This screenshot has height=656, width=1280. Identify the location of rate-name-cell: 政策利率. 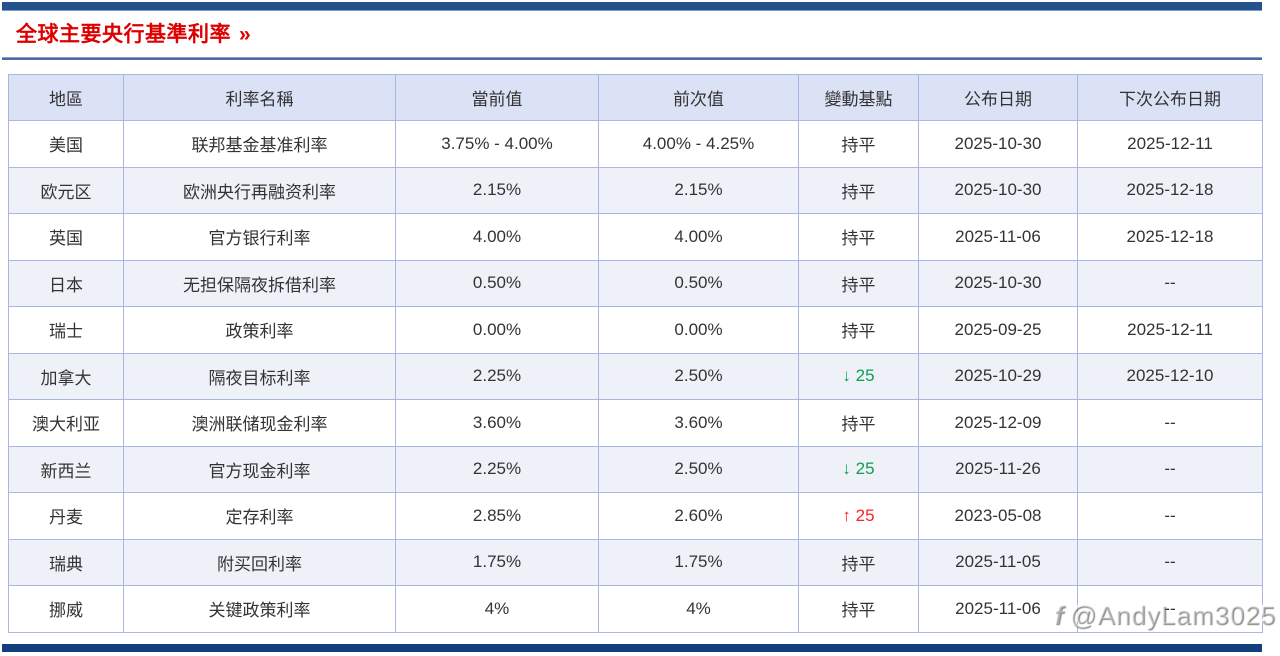
(259, 330).